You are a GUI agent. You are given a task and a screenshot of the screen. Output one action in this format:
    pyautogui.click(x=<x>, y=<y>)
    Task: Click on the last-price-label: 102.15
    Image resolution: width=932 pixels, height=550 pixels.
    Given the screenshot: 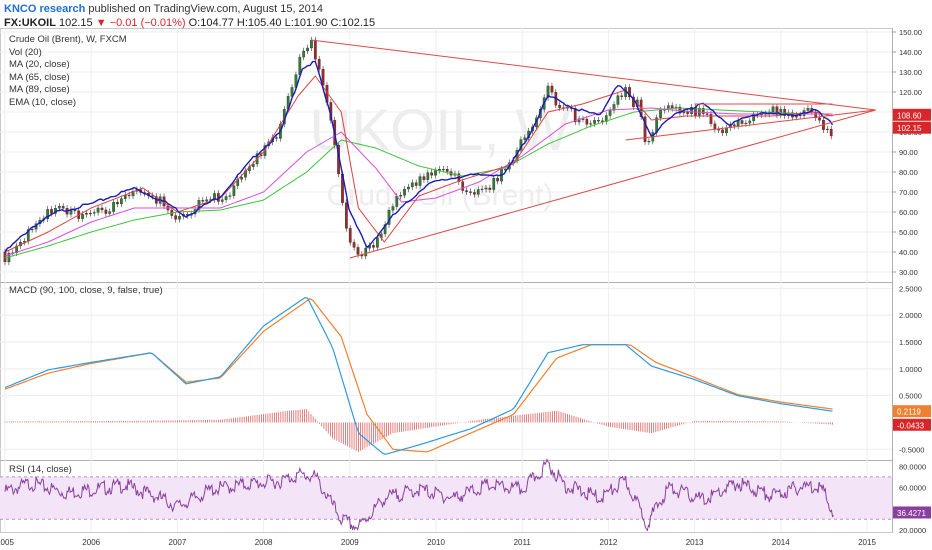 What is the action you would take?
    pyautogui.click(x=909, y=128)
    